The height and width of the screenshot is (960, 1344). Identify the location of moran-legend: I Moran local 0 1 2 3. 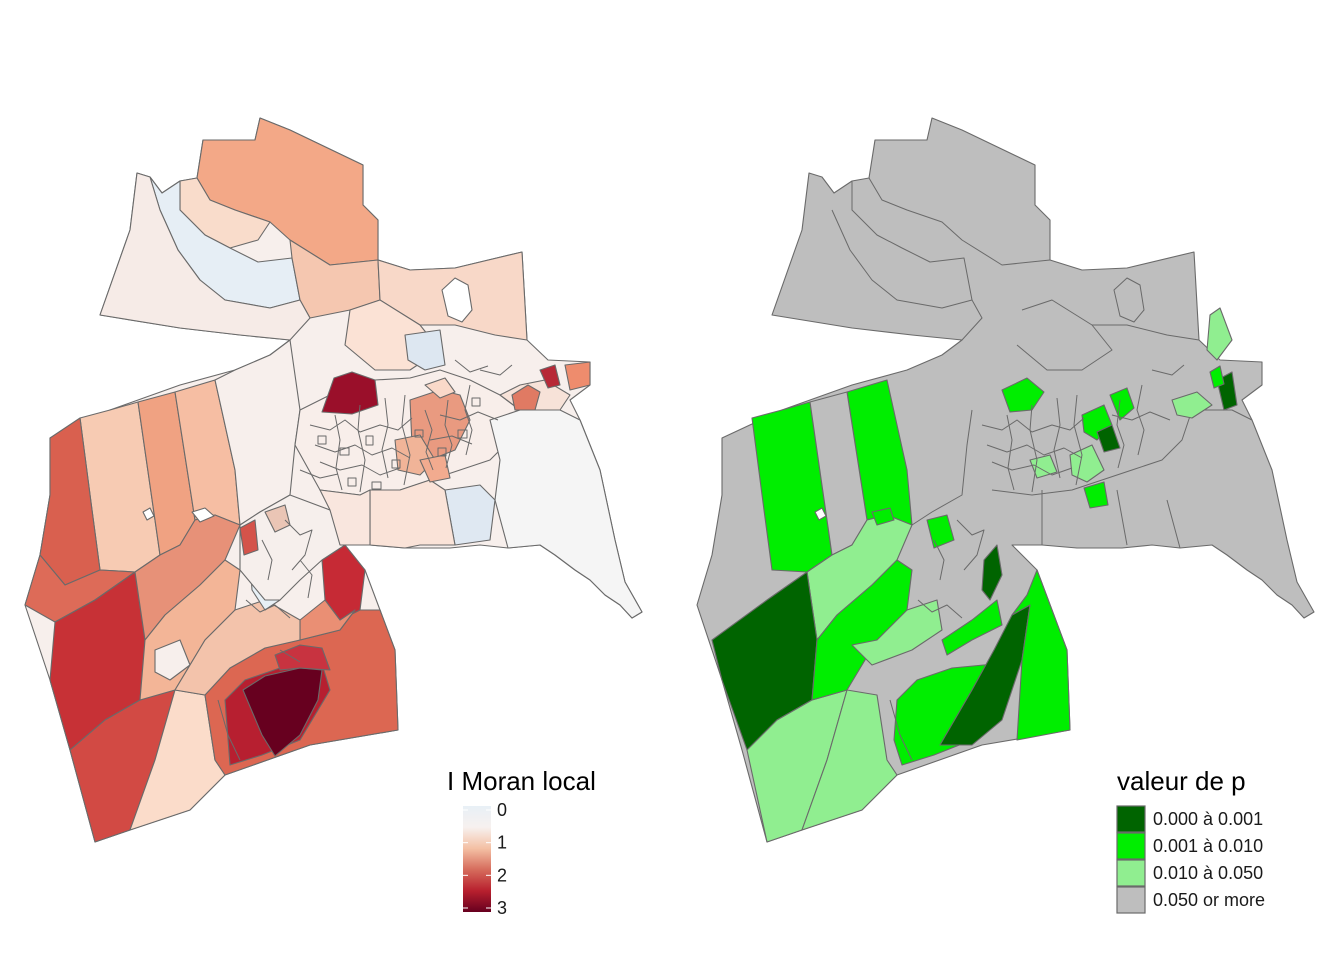
(521, 842).